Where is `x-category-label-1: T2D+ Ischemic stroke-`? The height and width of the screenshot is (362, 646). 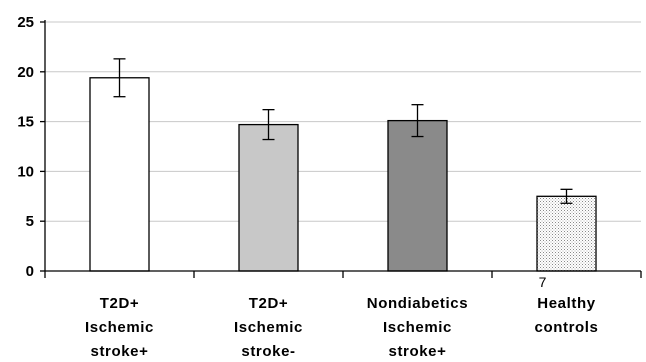
x-category-label-1: T2D+ Ischemic stroke- is located at coordinates (268, 327).